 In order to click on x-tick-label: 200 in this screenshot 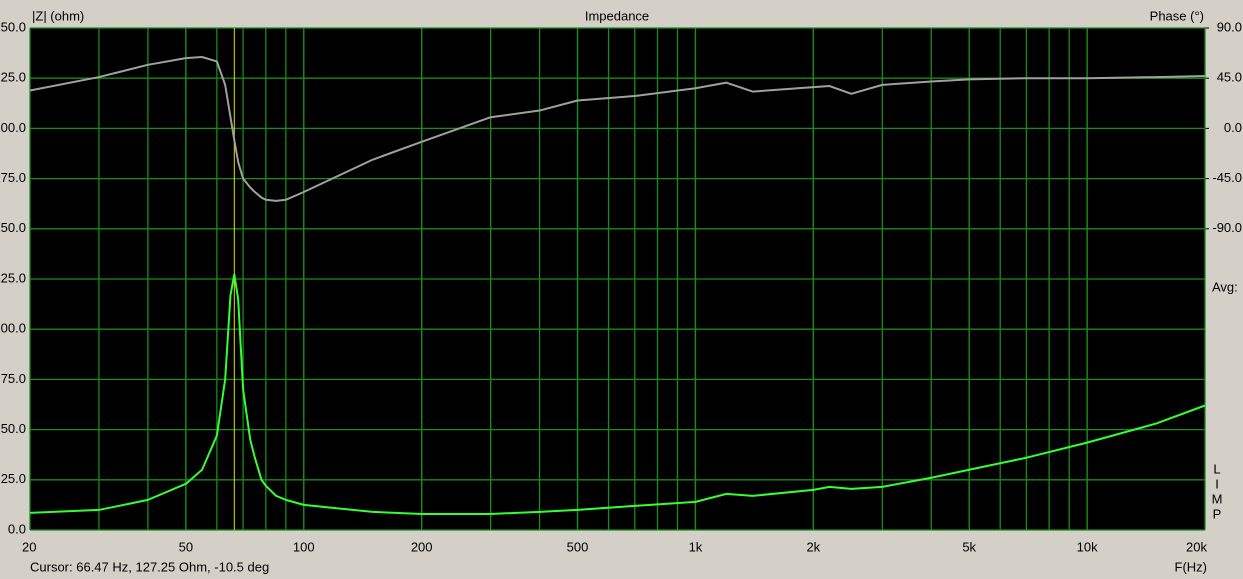, I will do `click(422, 546)`.